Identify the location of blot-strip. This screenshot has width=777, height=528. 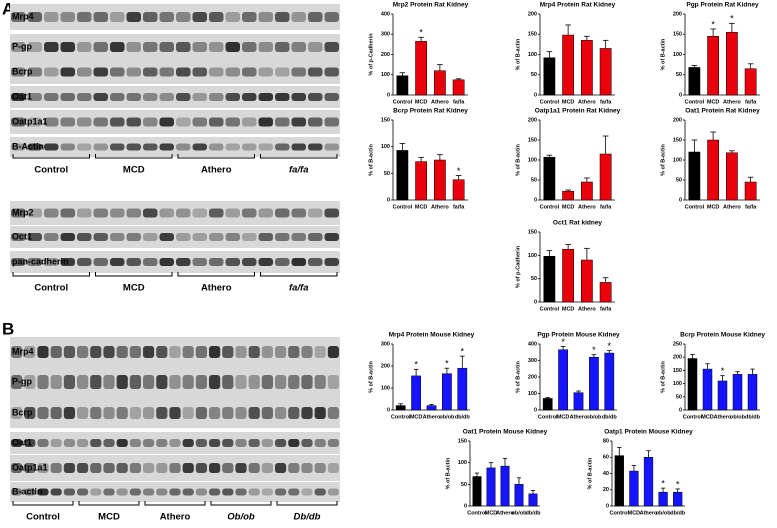
(175, 237).